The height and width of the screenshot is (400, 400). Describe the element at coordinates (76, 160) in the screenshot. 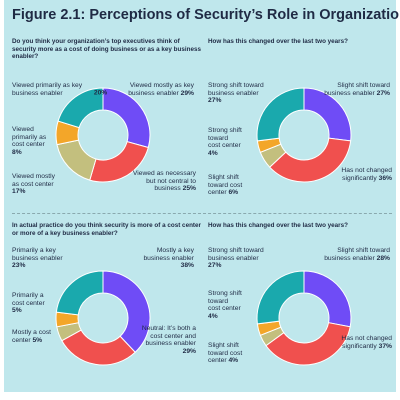

I see `slice-viewed-mostly-as-cost-center` at that location.